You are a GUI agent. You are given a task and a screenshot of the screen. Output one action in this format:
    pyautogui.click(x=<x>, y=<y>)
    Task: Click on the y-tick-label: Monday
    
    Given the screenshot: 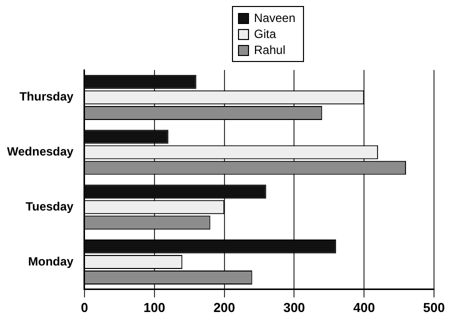 What is the action you would take?
    pyautogui.click(x=51, y=261)
    